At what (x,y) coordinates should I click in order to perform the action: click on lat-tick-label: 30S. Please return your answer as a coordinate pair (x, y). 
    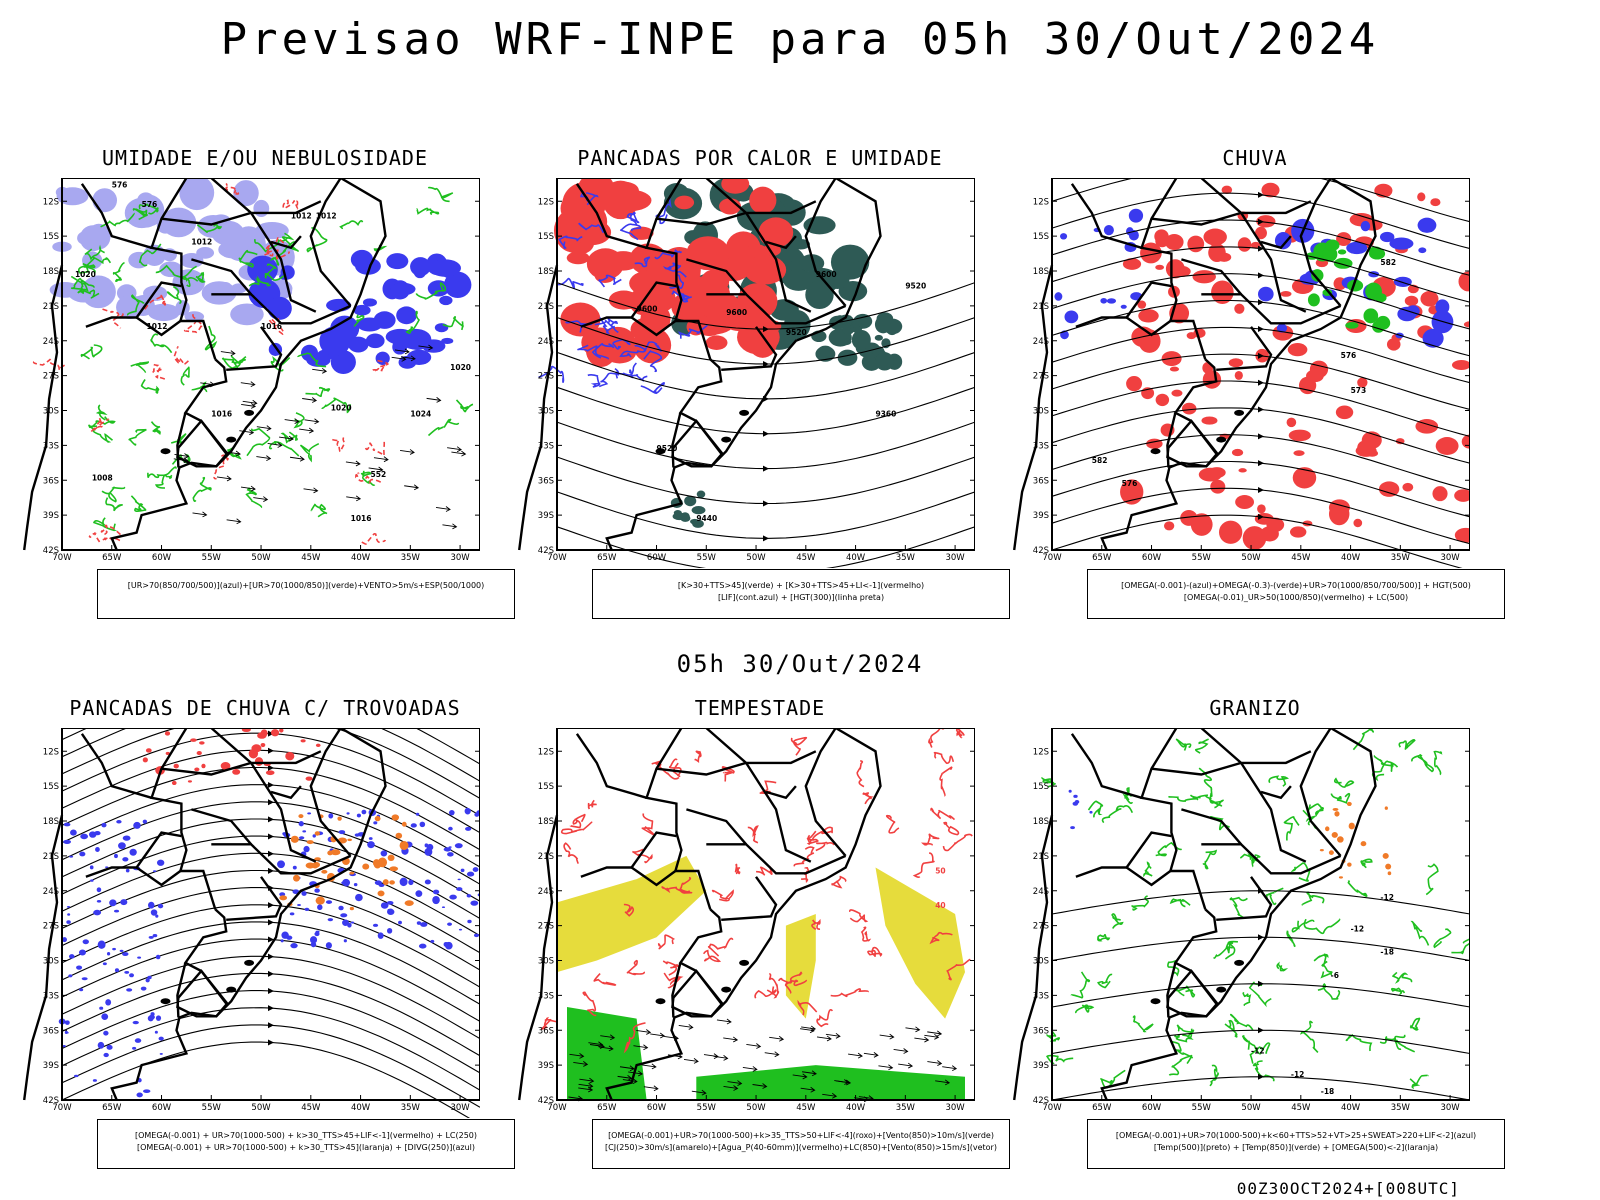
    Looking at the image, I should click on (51, 962).